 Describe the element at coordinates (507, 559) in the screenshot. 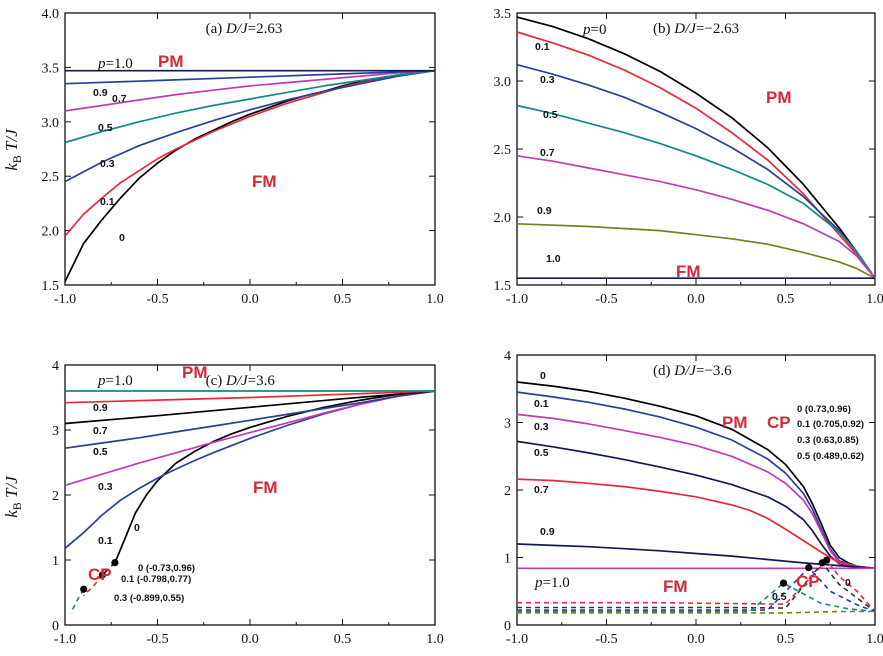

I see `y-tick-label: 1` at that location.